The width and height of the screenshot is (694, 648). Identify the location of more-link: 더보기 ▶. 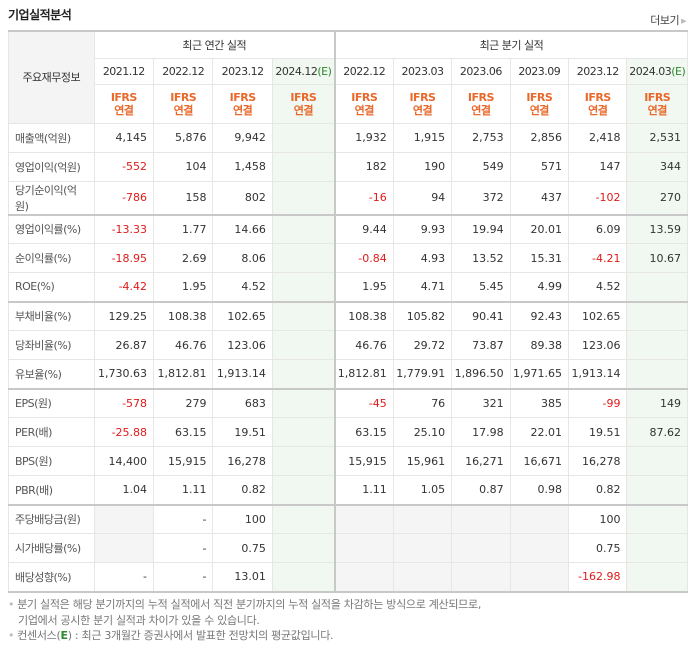
(668, 20).